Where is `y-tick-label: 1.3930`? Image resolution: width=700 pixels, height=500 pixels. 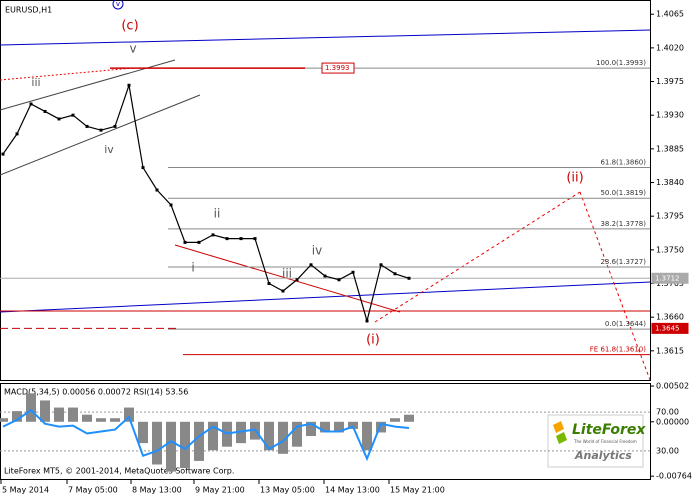 y-tick-label: 1.3930 is located at coordinates (670, 115).